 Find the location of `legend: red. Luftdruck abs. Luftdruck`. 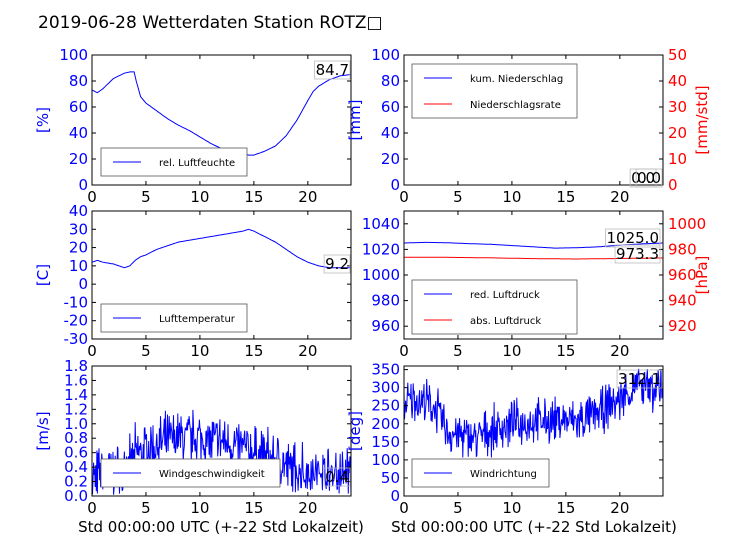

legend: red. Luftdruck abs. Luftdruck is located at coordinates (494, 307).